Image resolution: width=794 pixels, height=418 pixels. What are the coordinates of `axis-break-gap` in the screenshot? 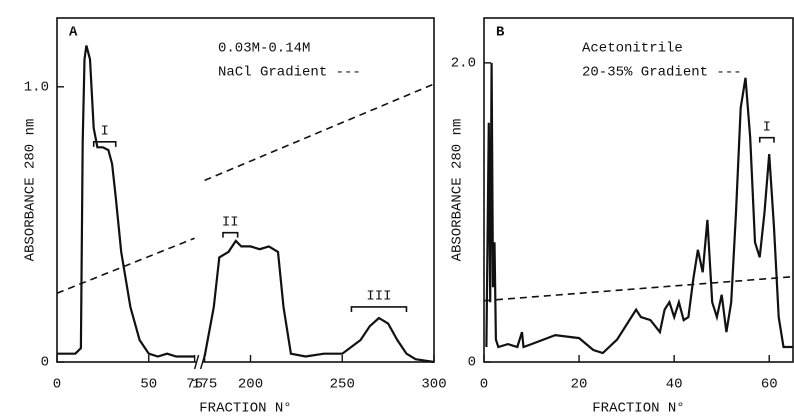 It's located at (199, 362).